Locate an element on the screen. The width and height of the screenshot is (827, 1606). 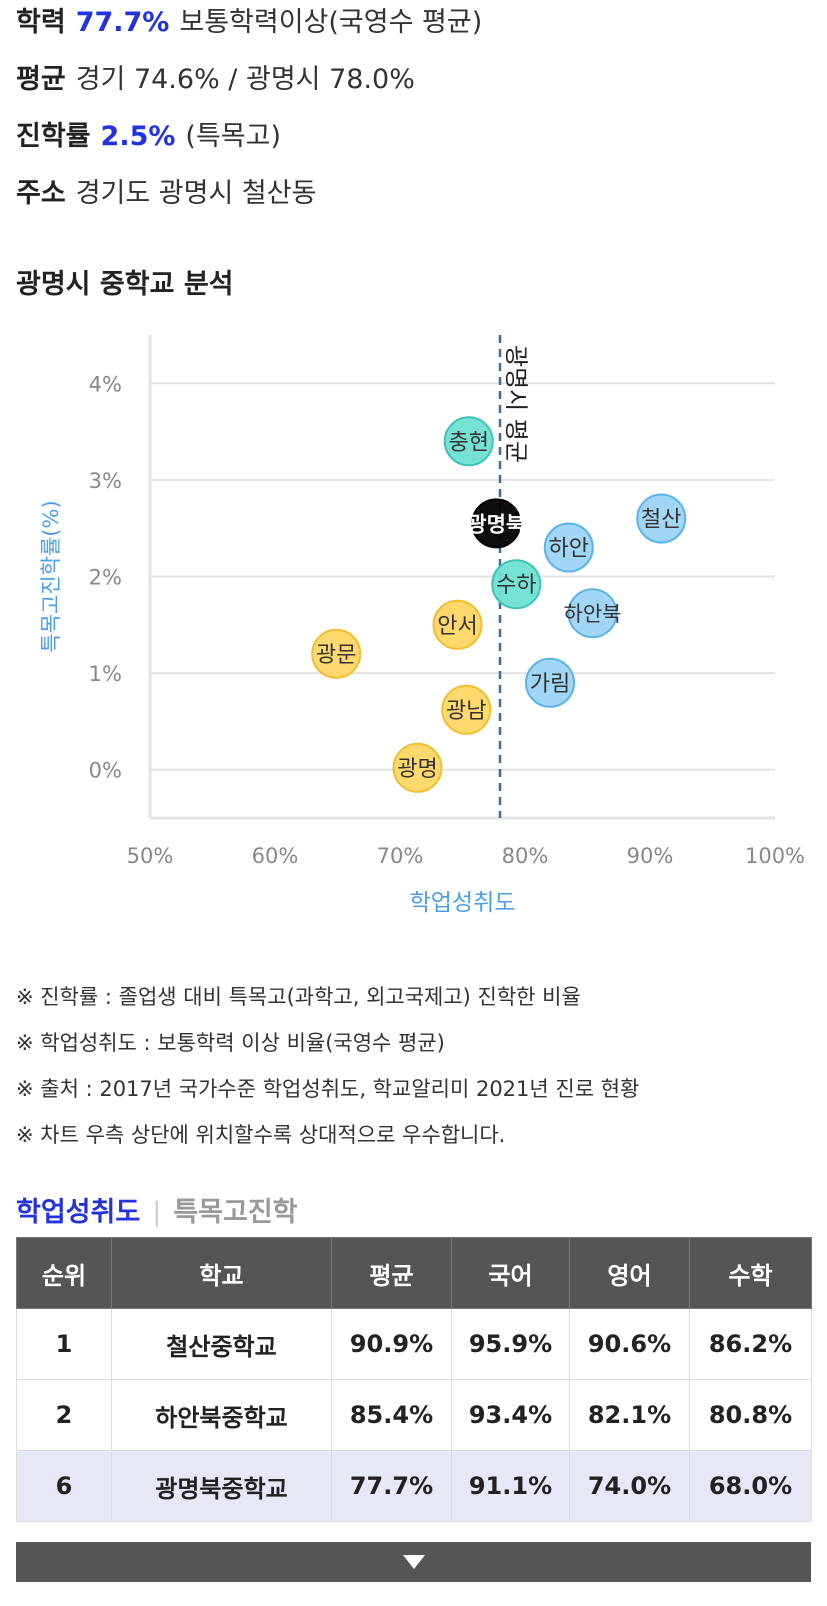
y-axis-title: 특목고진학률(%) is located at coordinates (51, 576).